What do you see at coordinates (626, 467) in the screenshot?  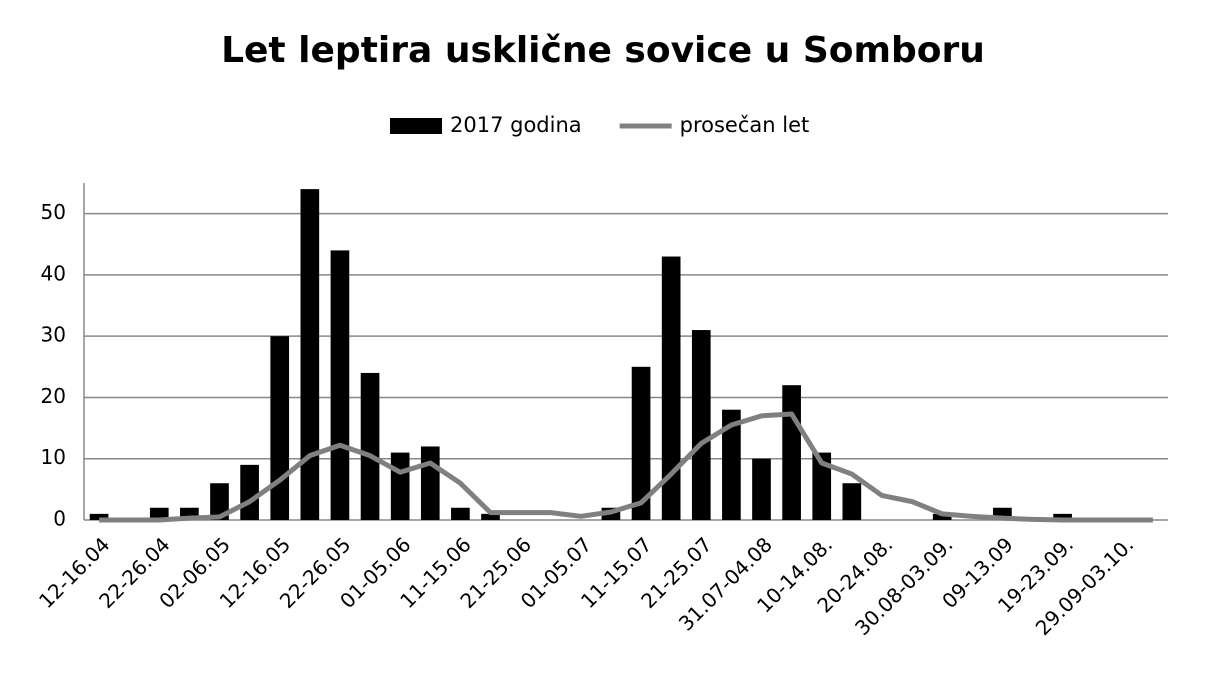 I see `line` at bounding box center [626, 467].